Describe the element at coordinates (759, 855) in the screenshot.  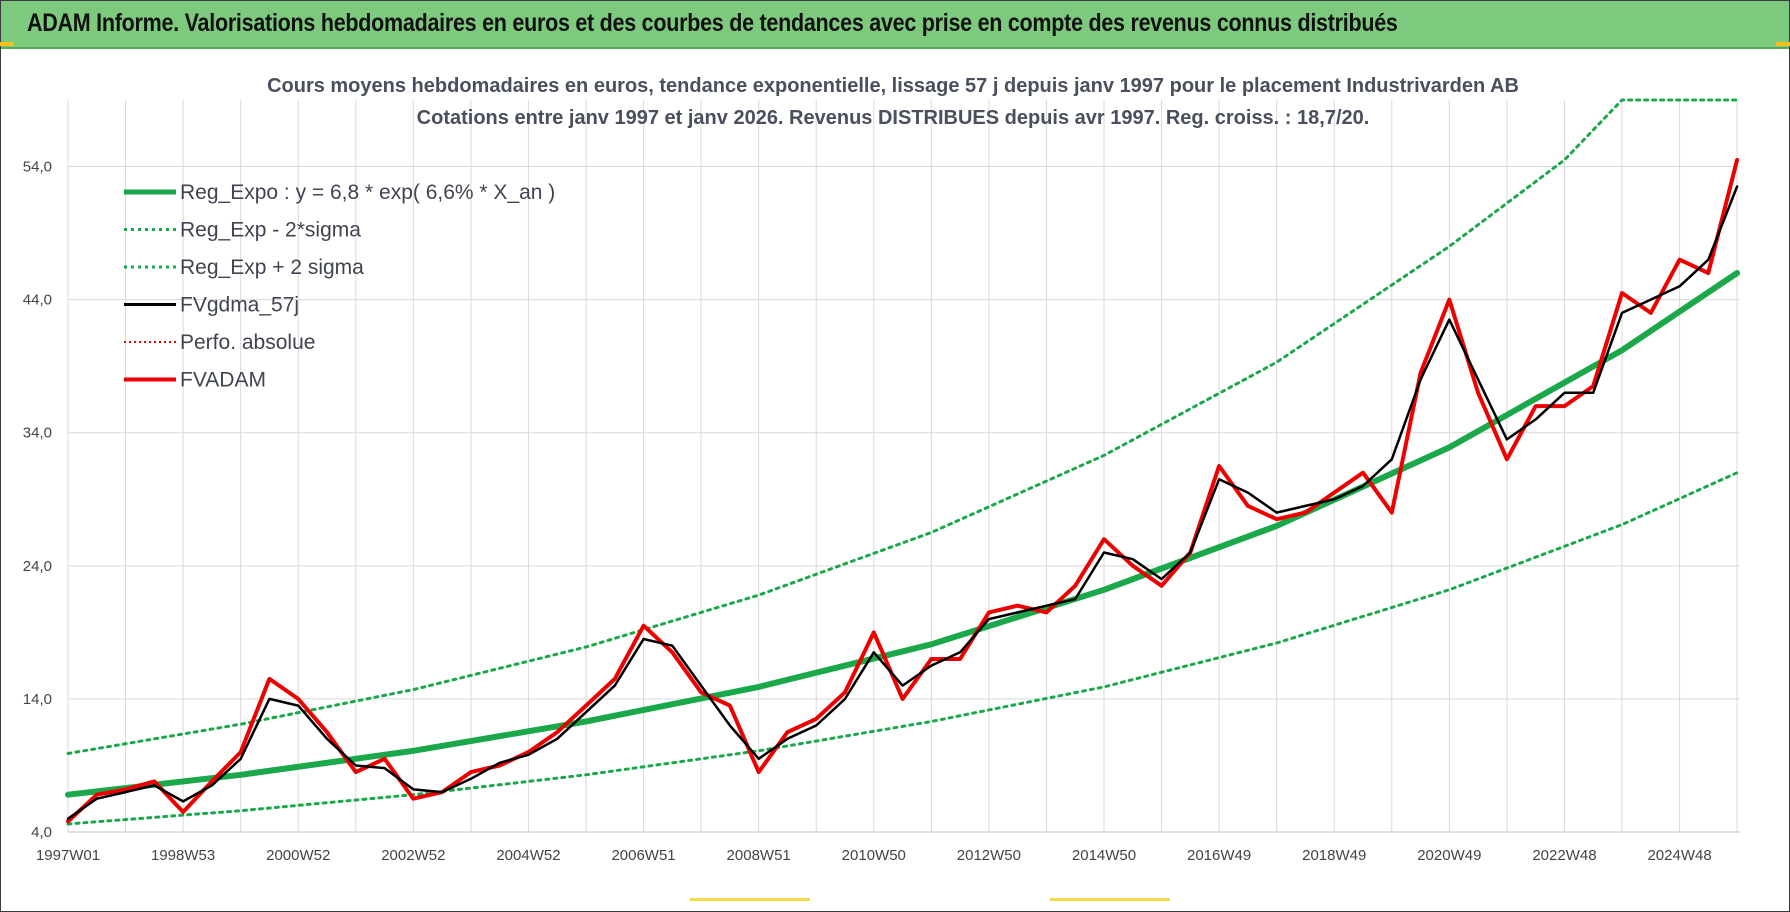
I see `x-tick-label: 2008W51` at that location.